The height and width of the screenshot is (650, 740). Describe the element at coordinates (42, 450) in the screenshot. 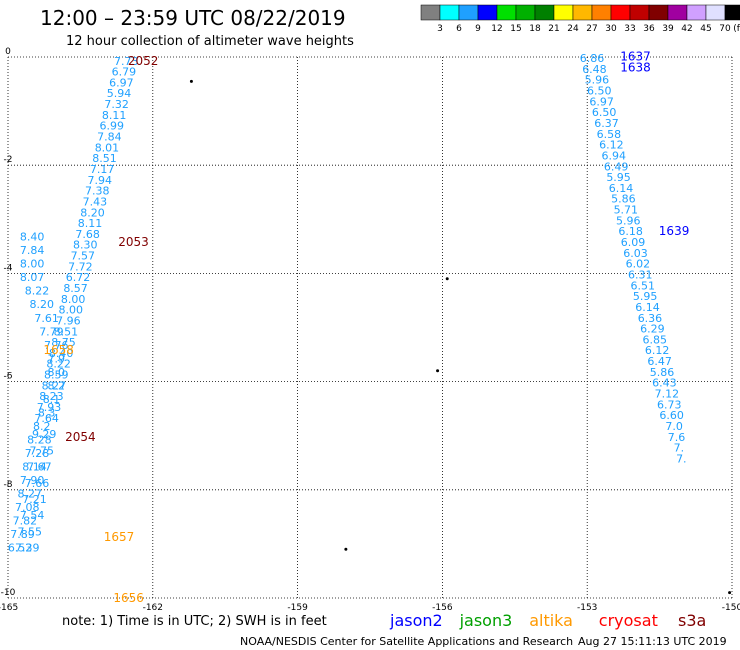

I see `swh-point: 7.75` at that location.